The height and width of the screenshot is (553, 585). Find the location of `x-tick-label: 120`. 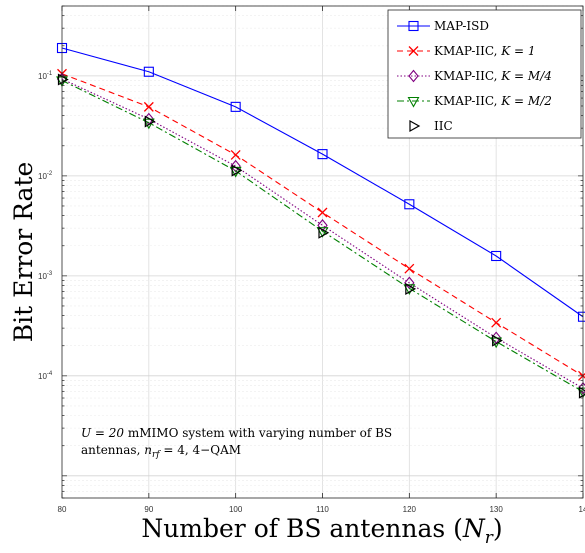

x-tick-label: 120 is located at coordinates (410, 509).